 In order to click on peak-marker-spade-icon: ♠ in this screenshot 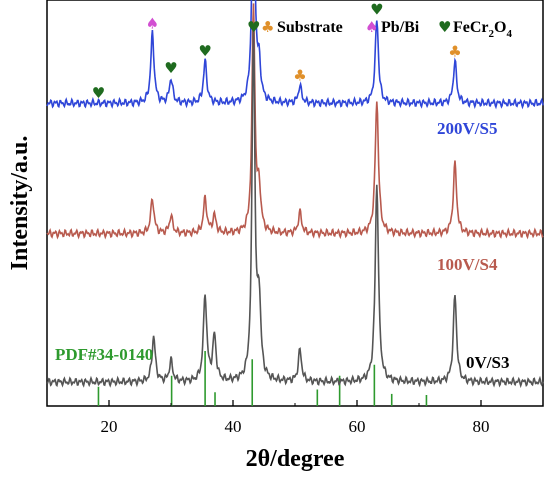, I will do `click(152, 23)`.